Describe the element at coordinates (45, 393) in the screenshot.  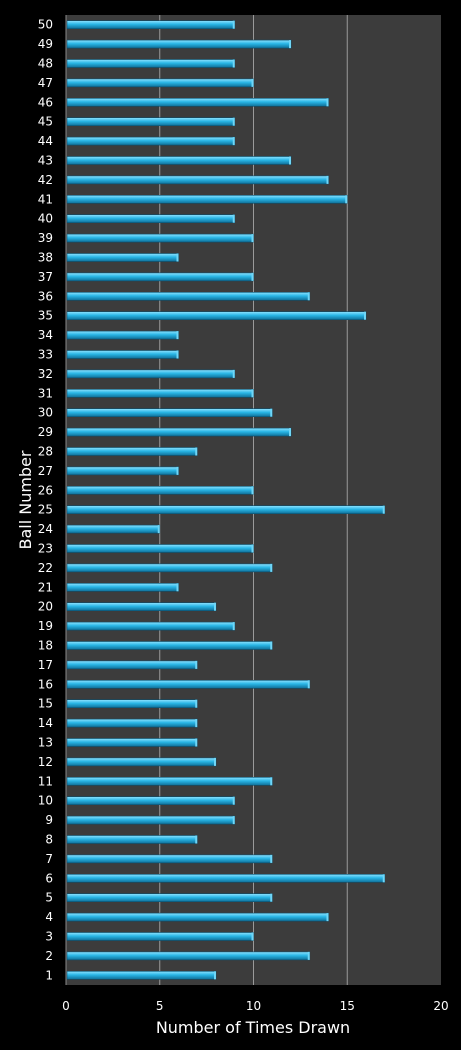
I see `y-tick-label: 31` at that location.